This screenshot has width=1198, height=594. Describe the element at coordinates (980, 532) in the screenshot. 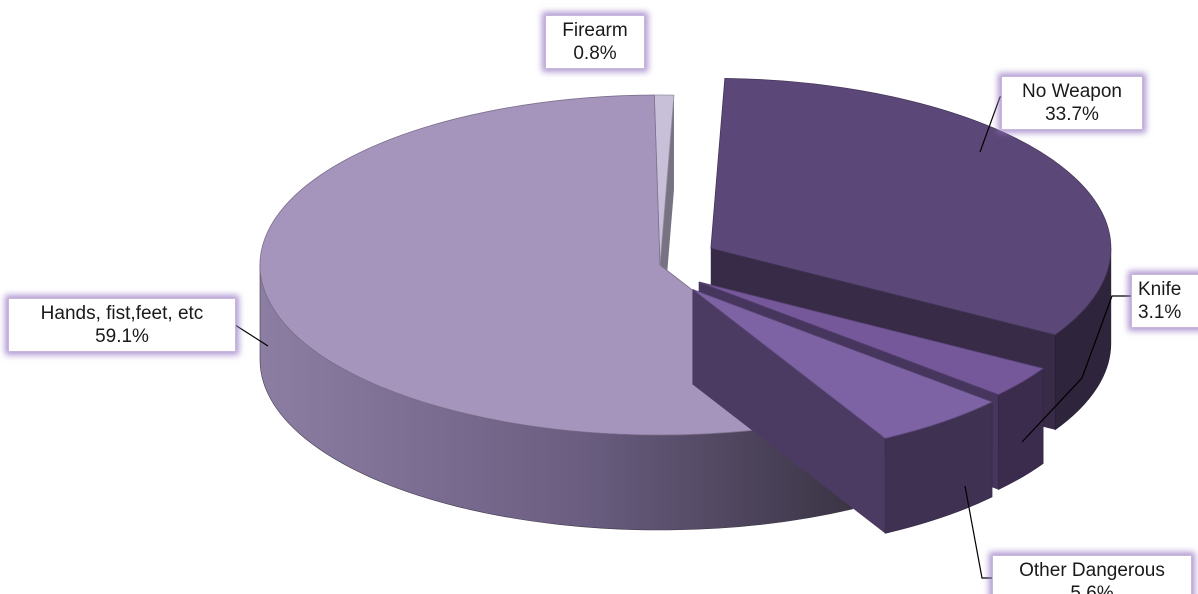

I see `leader-other-dangerous` at that location.